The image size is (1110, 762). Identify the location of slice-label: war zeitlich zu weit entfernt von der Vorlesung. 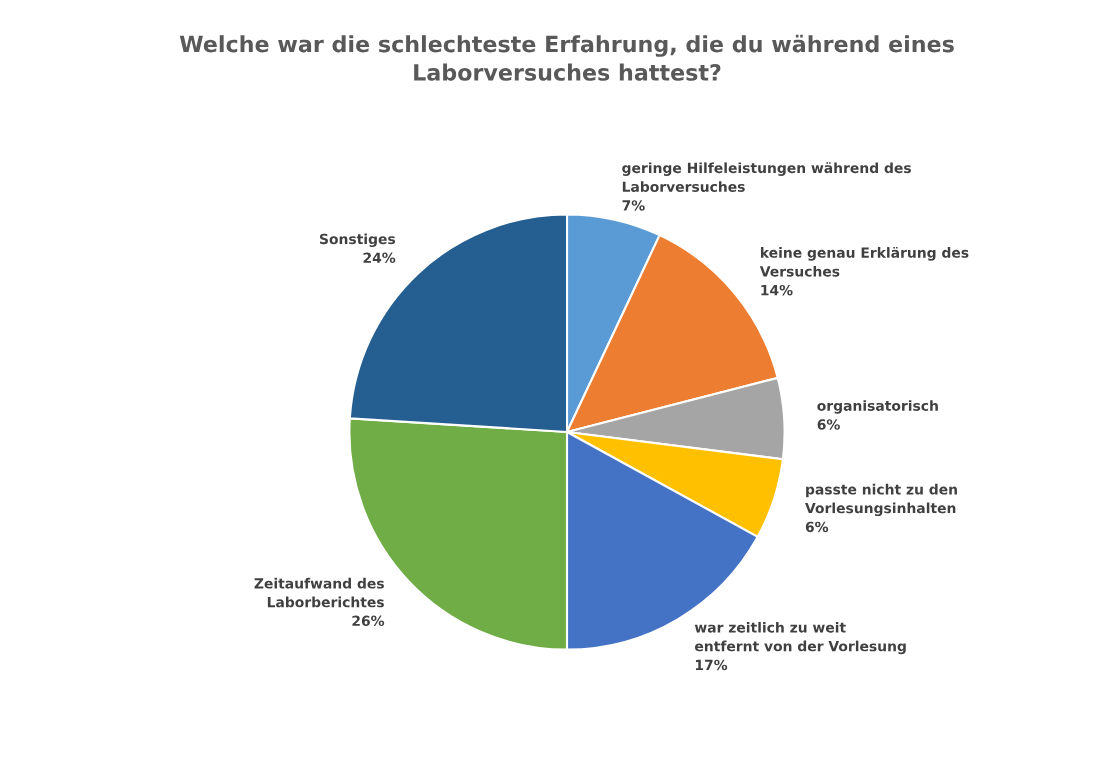
(800, 638).